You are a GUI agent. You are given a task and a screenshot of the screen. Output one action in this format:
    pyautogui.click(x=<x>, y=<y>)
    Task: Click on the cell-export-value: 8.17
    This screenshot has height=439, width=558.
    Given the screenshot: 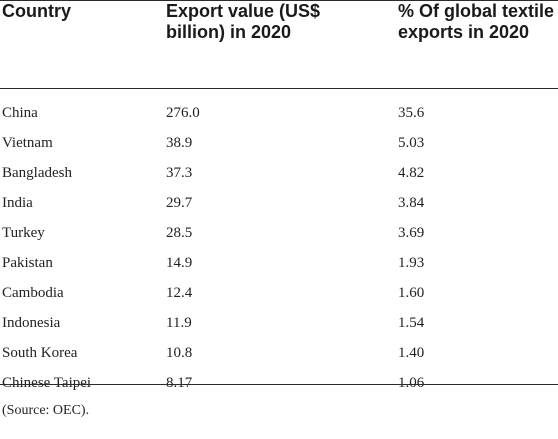 What is the action you would take?
    pyautogui.click(x=179, y=383)
    